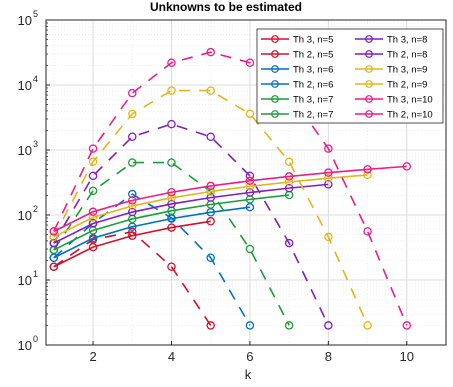 This screenshot has height=387, width=453. I want to click on legend-entry: Th 2, n=8, so click(391, 55).